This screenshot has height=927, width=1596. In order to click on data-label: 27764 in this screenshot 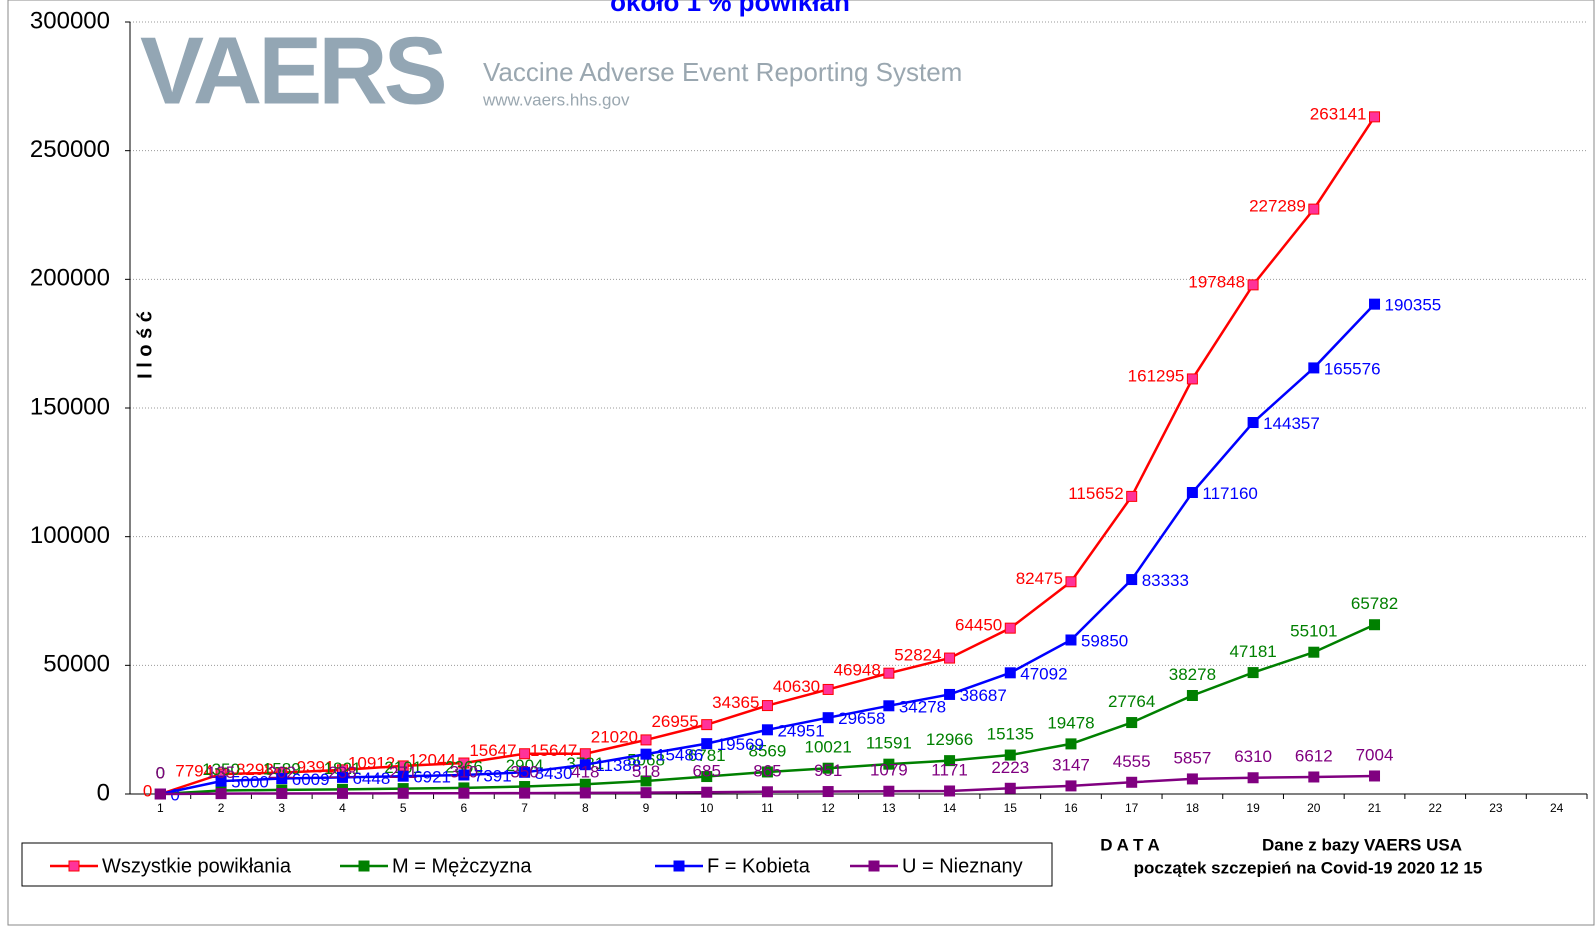, I will do `click(1131, 701)`.